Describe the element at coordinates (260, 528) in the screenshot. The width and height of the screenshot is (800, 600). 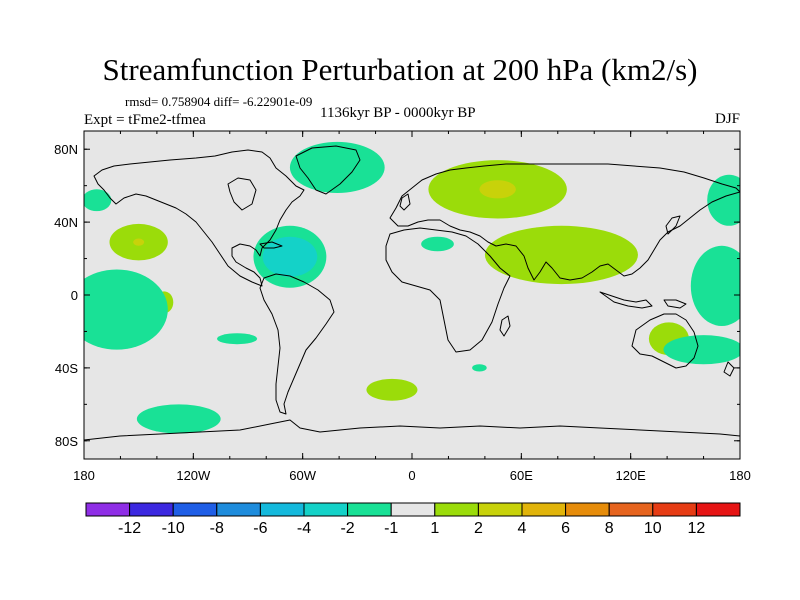
I see `colorbar-label: -6` at that location.